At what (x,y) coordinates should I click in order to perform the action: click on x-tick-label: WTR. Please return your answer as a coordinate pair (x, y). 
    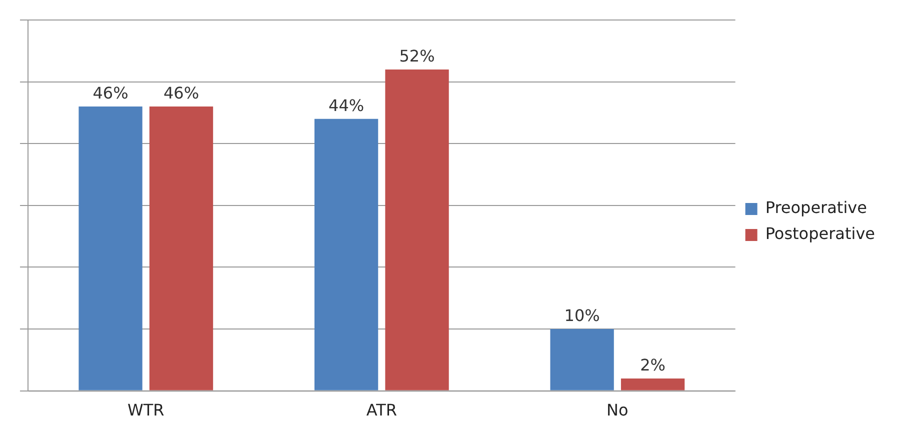
    Looking at the image, I should click on (146, 410).